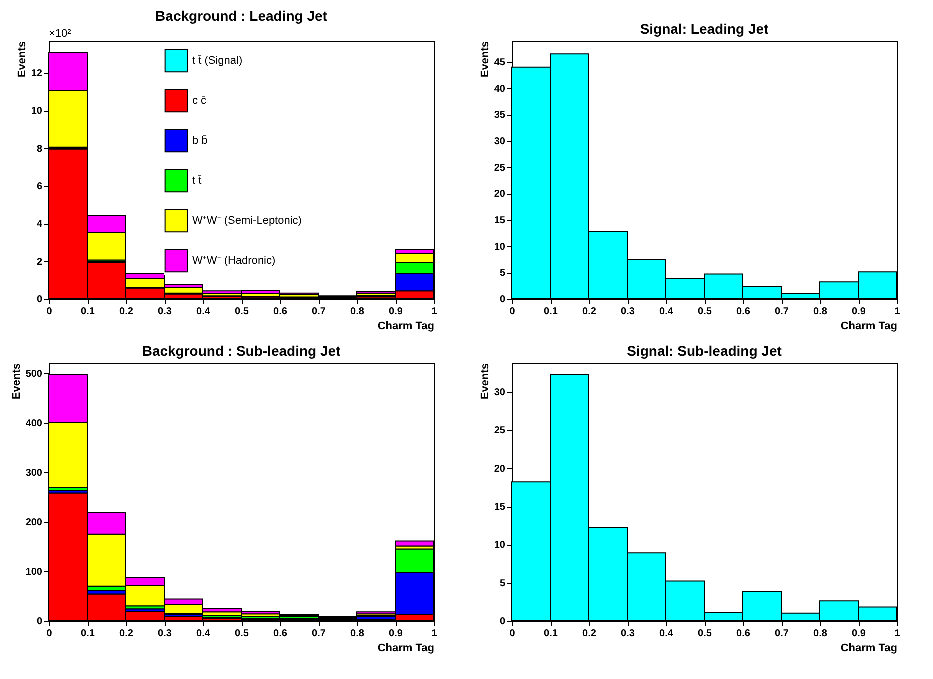  Describe the element at coordinates (200, 101) in the screenshot. I see `legend-label: c c̄` at that location.